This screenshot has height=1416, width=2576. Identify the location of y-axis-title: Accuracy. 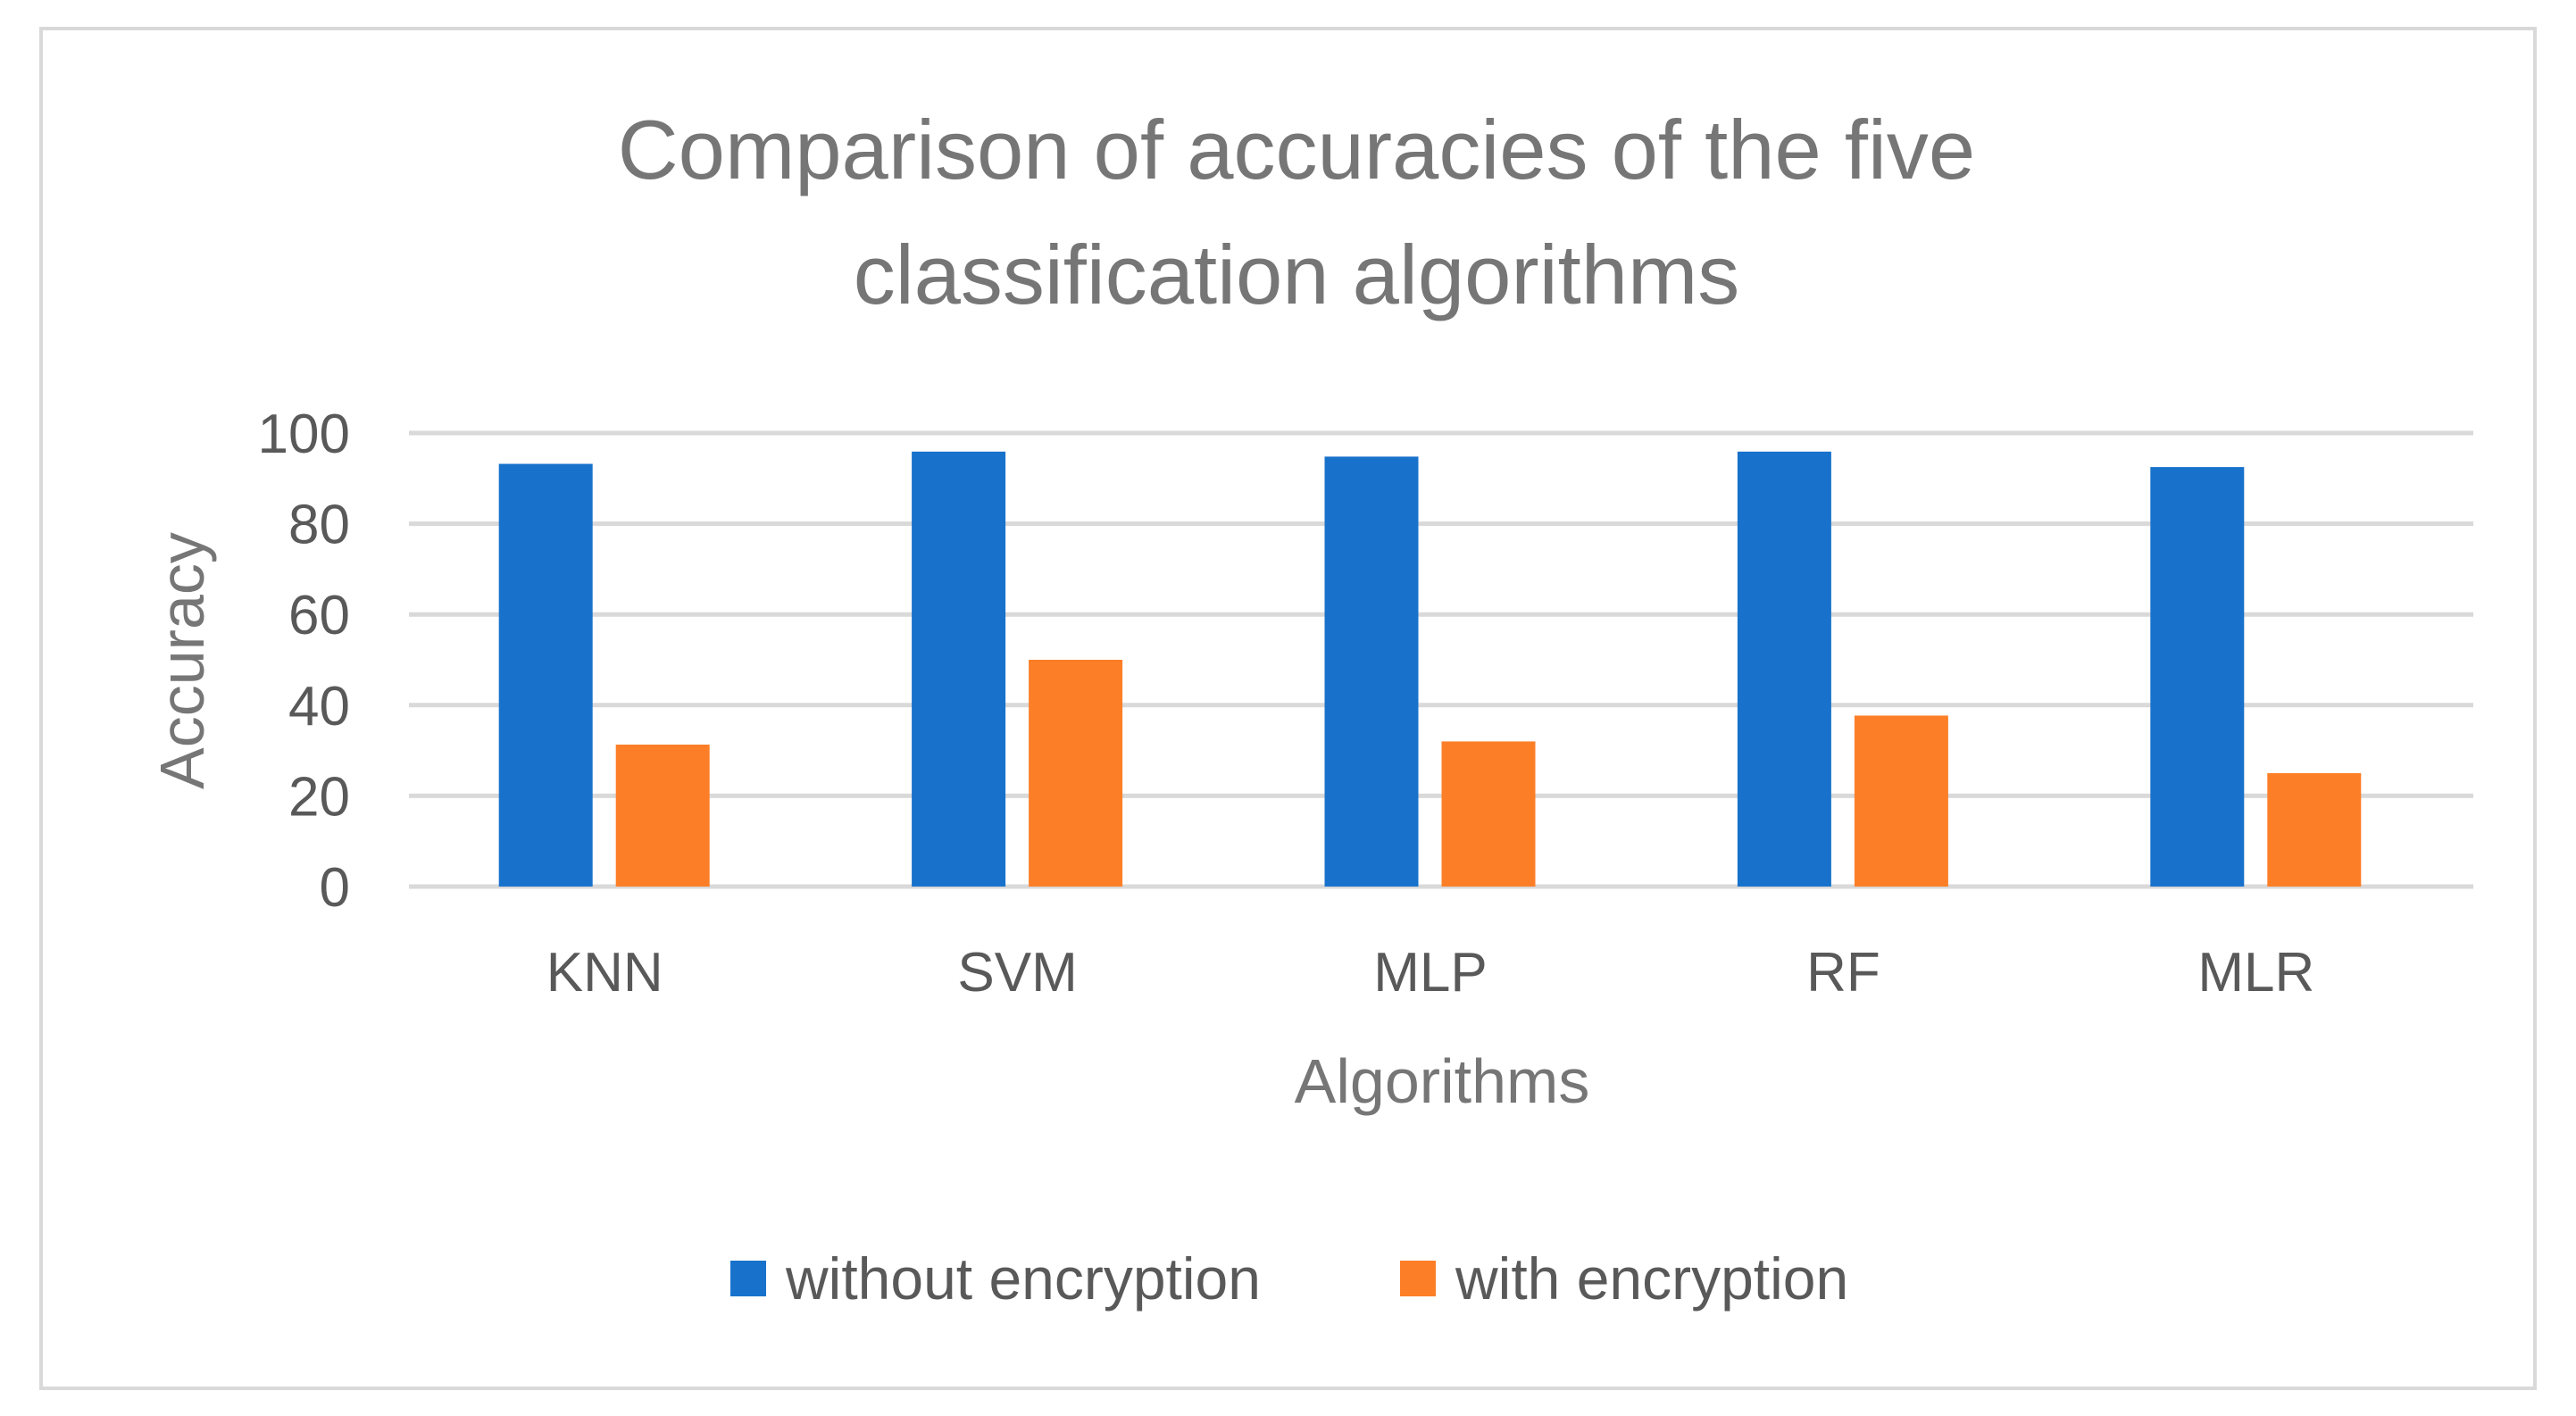
(182, 660).